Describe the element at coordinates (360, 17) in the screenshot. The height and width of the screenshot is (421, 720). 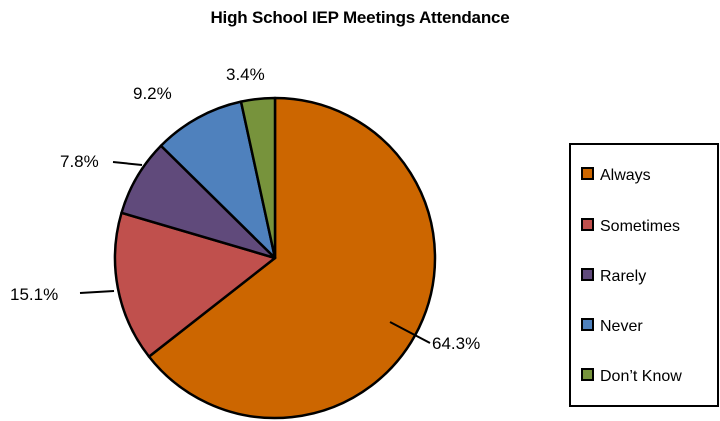
I see `chart-title: High School IEP Meetings Attendance` at that location.